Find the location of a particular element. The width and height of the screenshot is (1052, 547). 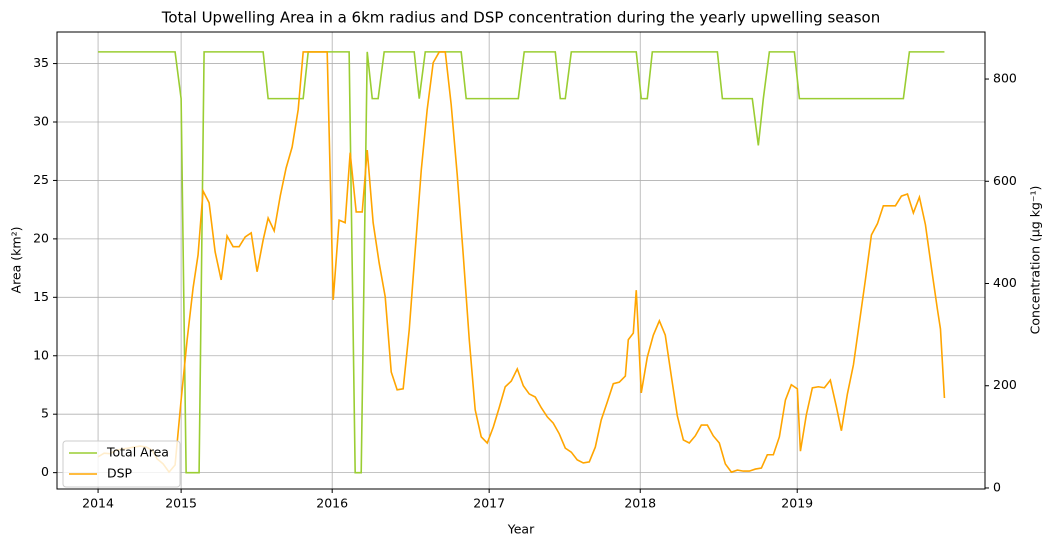

y-tick-label: 5 is located at coordinates (45, 413).